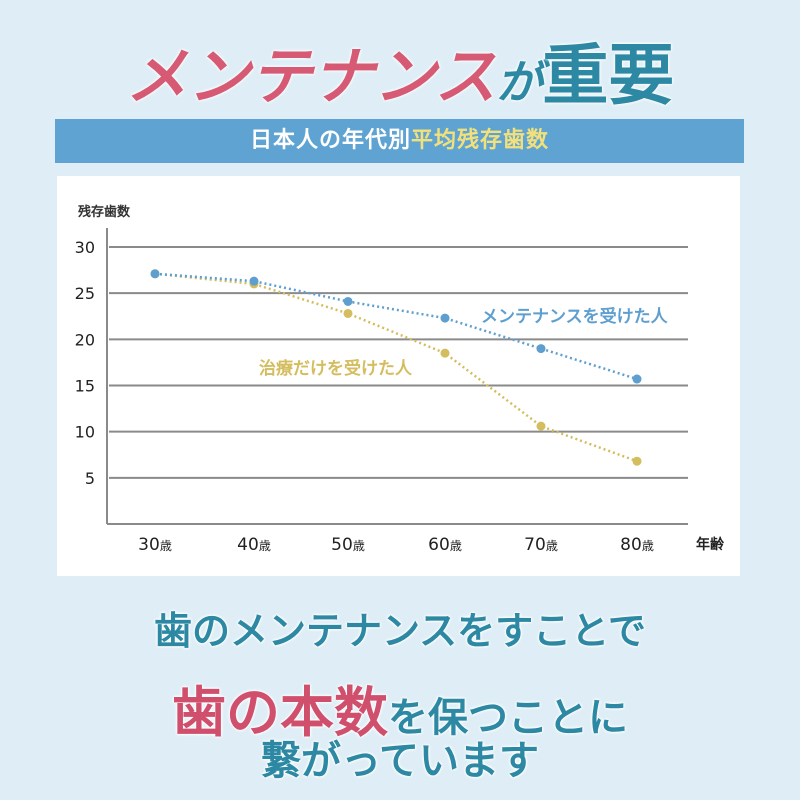 This screenshot has height=800, width=800. I want to click on headline-maintenance: メンテナンス, so click(311, 76).